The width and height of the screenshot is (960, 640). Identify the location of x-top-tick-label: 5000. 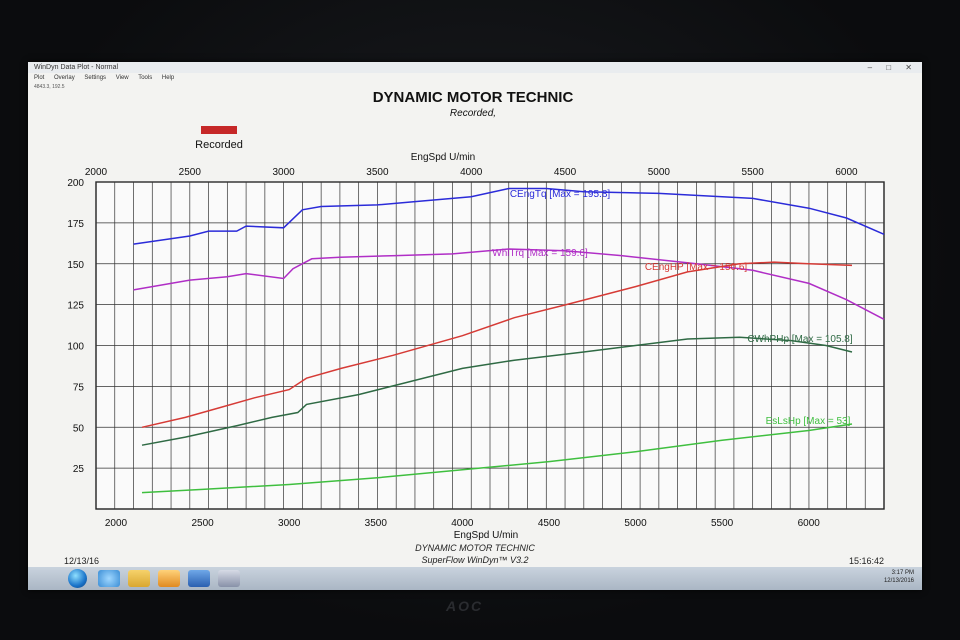
(659, 172).